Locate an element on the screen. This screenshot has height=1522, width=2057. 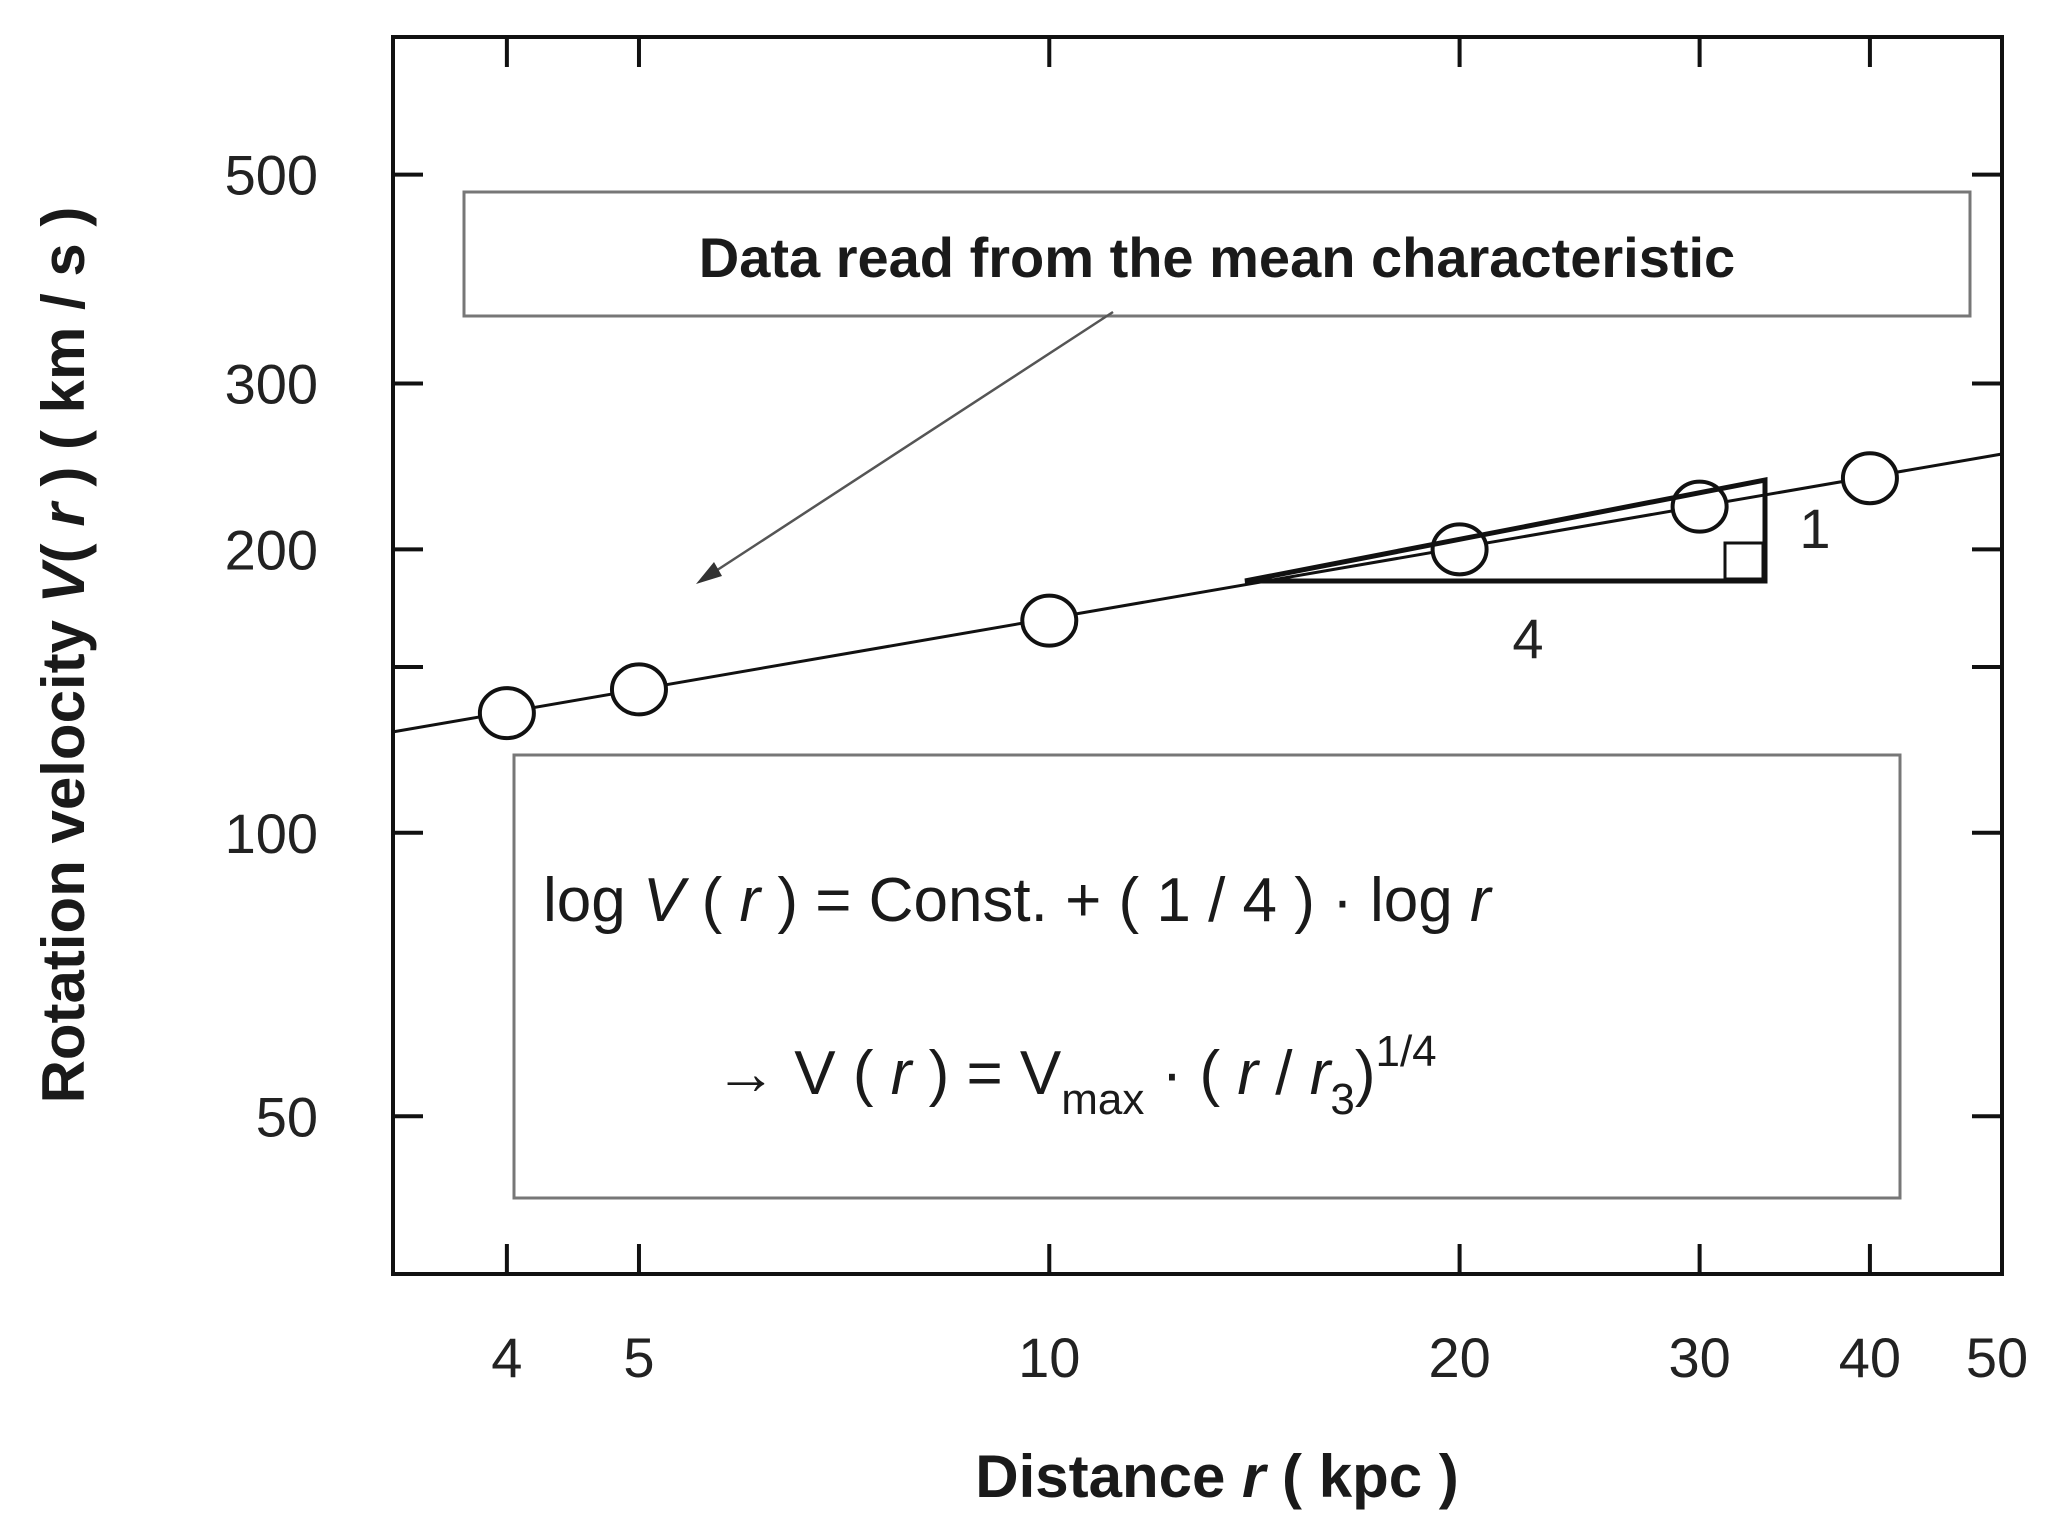
x-tick-label: 10 is located at coordinates (1049, 1357).